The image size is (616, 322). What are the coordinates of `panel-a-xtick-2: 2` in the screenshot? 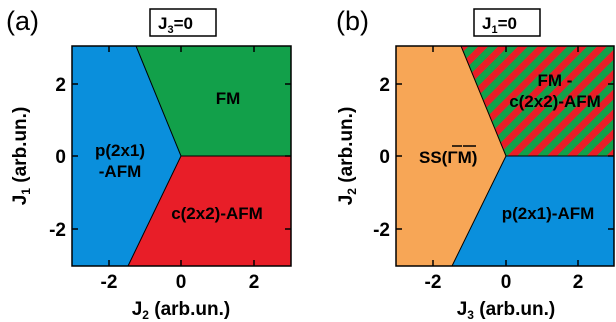 It's located at (254, 282).